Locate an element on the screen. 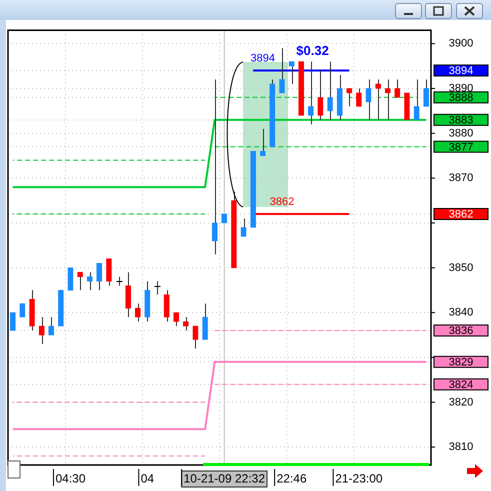  y-tick-label: 3840 is located at coordinates (461, 312).